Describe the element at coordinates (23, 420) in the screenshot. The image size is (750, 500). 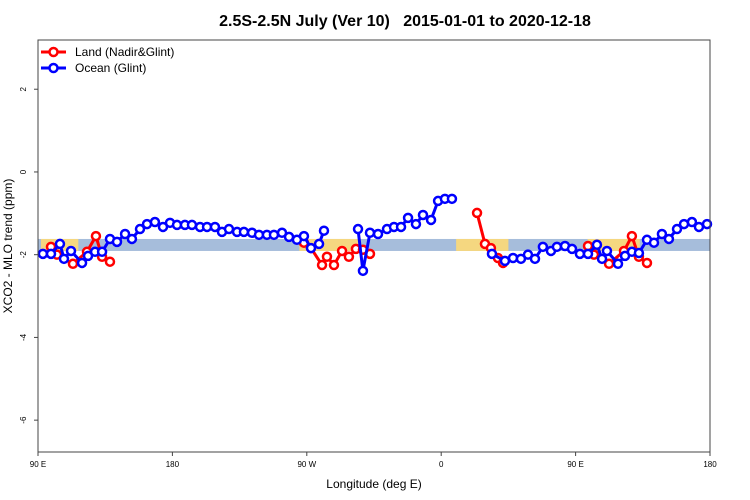
I see `y-tick-label: -6` at that location.